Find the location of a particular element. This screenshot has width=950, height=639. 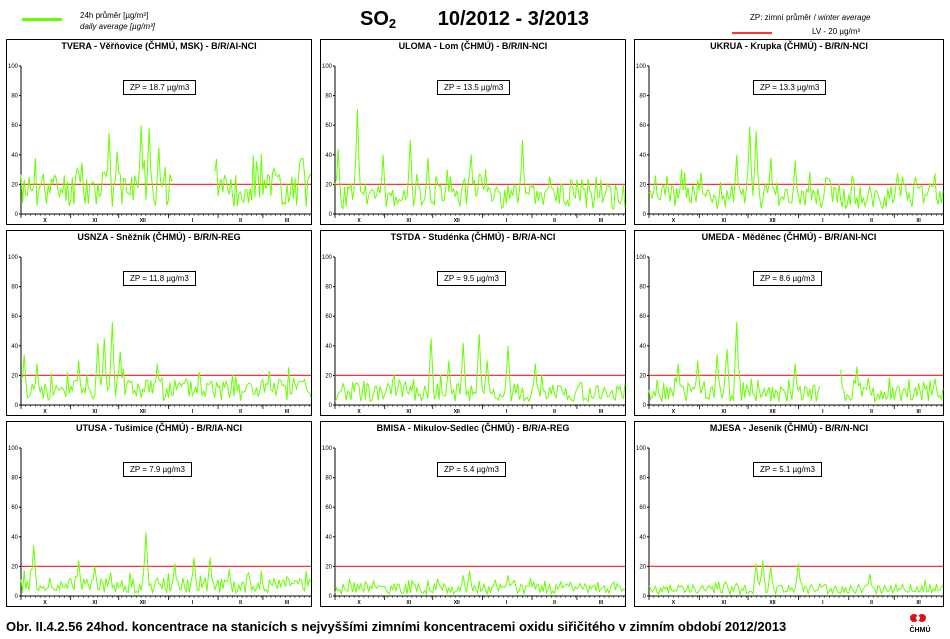

winter-average-label: ZP = 5.4 µg/m3 is located at coordinates (471, 469).